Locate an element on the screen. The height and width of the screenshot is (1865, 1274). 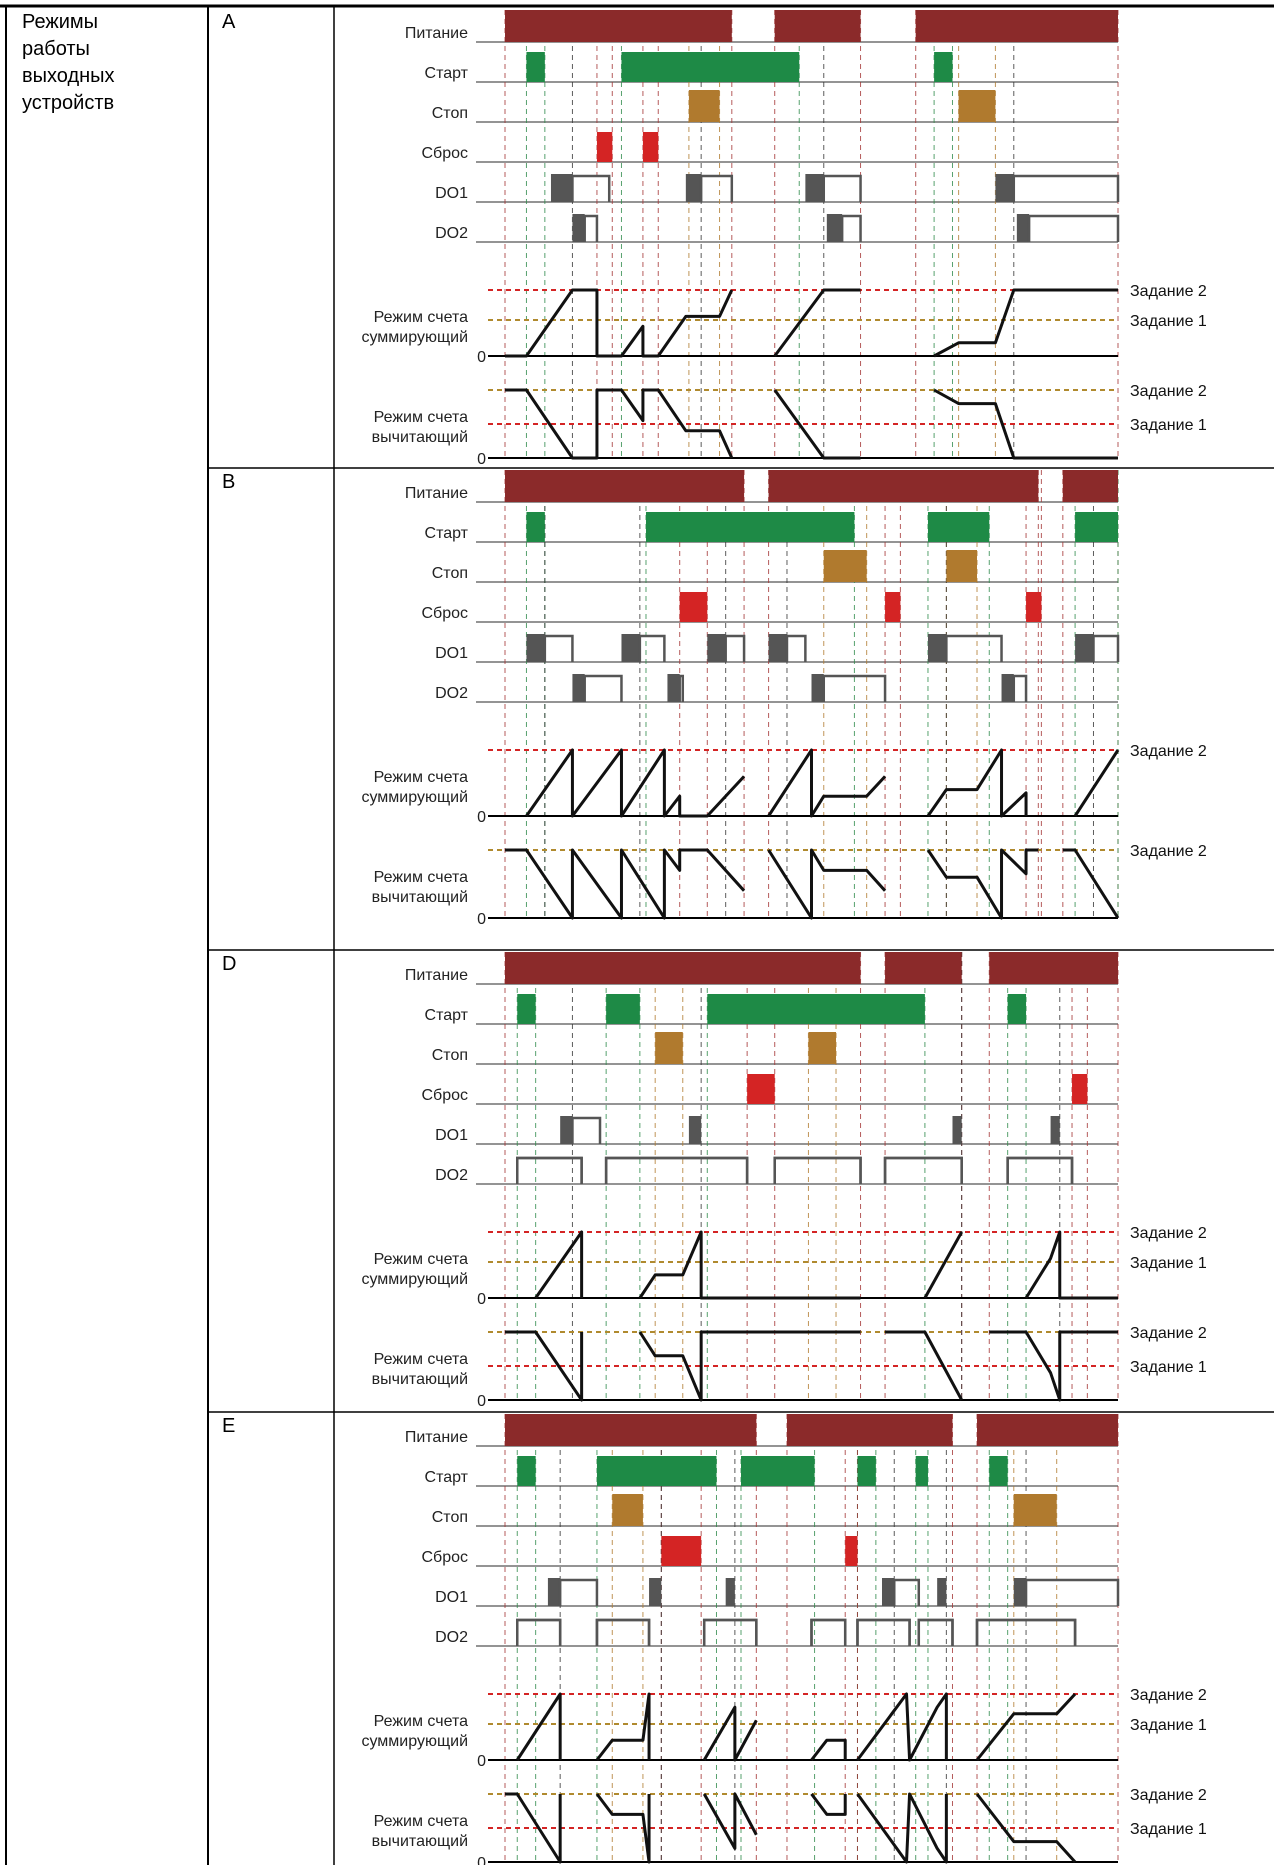
row-heading-line: Режимы is located at coordinates (60, 22).